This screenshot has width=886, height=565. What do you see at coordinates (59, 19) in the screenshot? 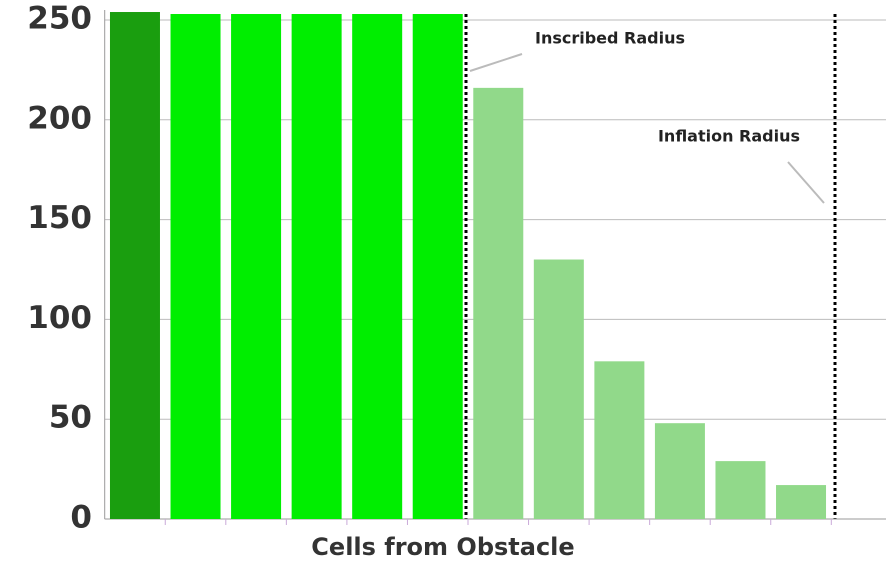
I see `y-tick-label: 250` at bounding box center [59, 19].